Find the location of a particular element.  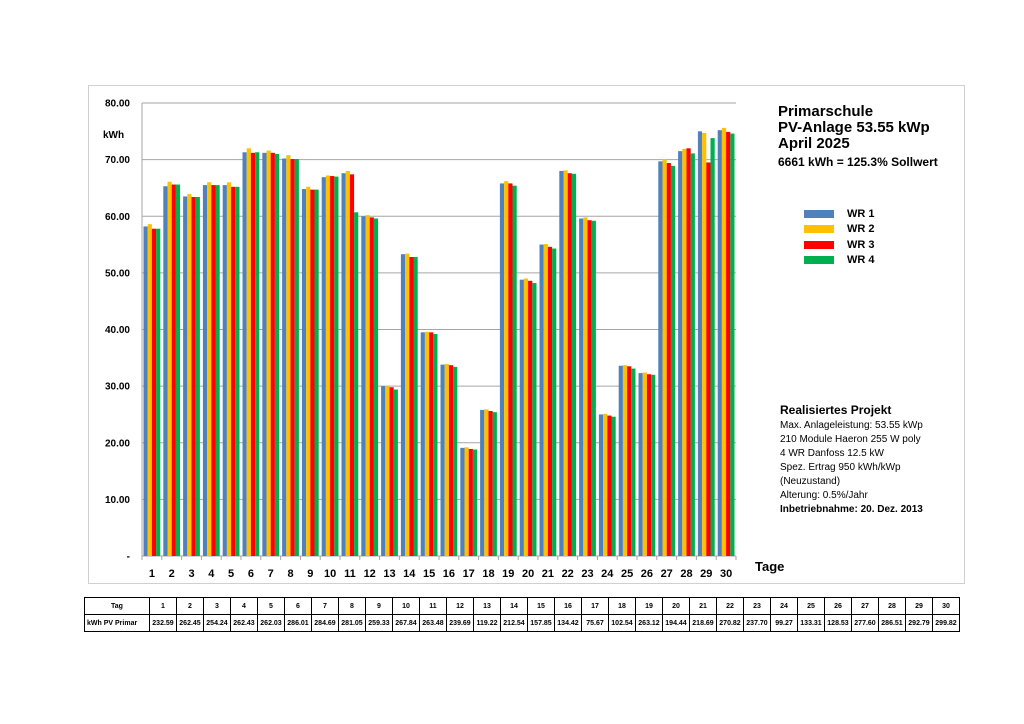

table-cell-kwh: 194.44 is located at coordinates (676, 623).